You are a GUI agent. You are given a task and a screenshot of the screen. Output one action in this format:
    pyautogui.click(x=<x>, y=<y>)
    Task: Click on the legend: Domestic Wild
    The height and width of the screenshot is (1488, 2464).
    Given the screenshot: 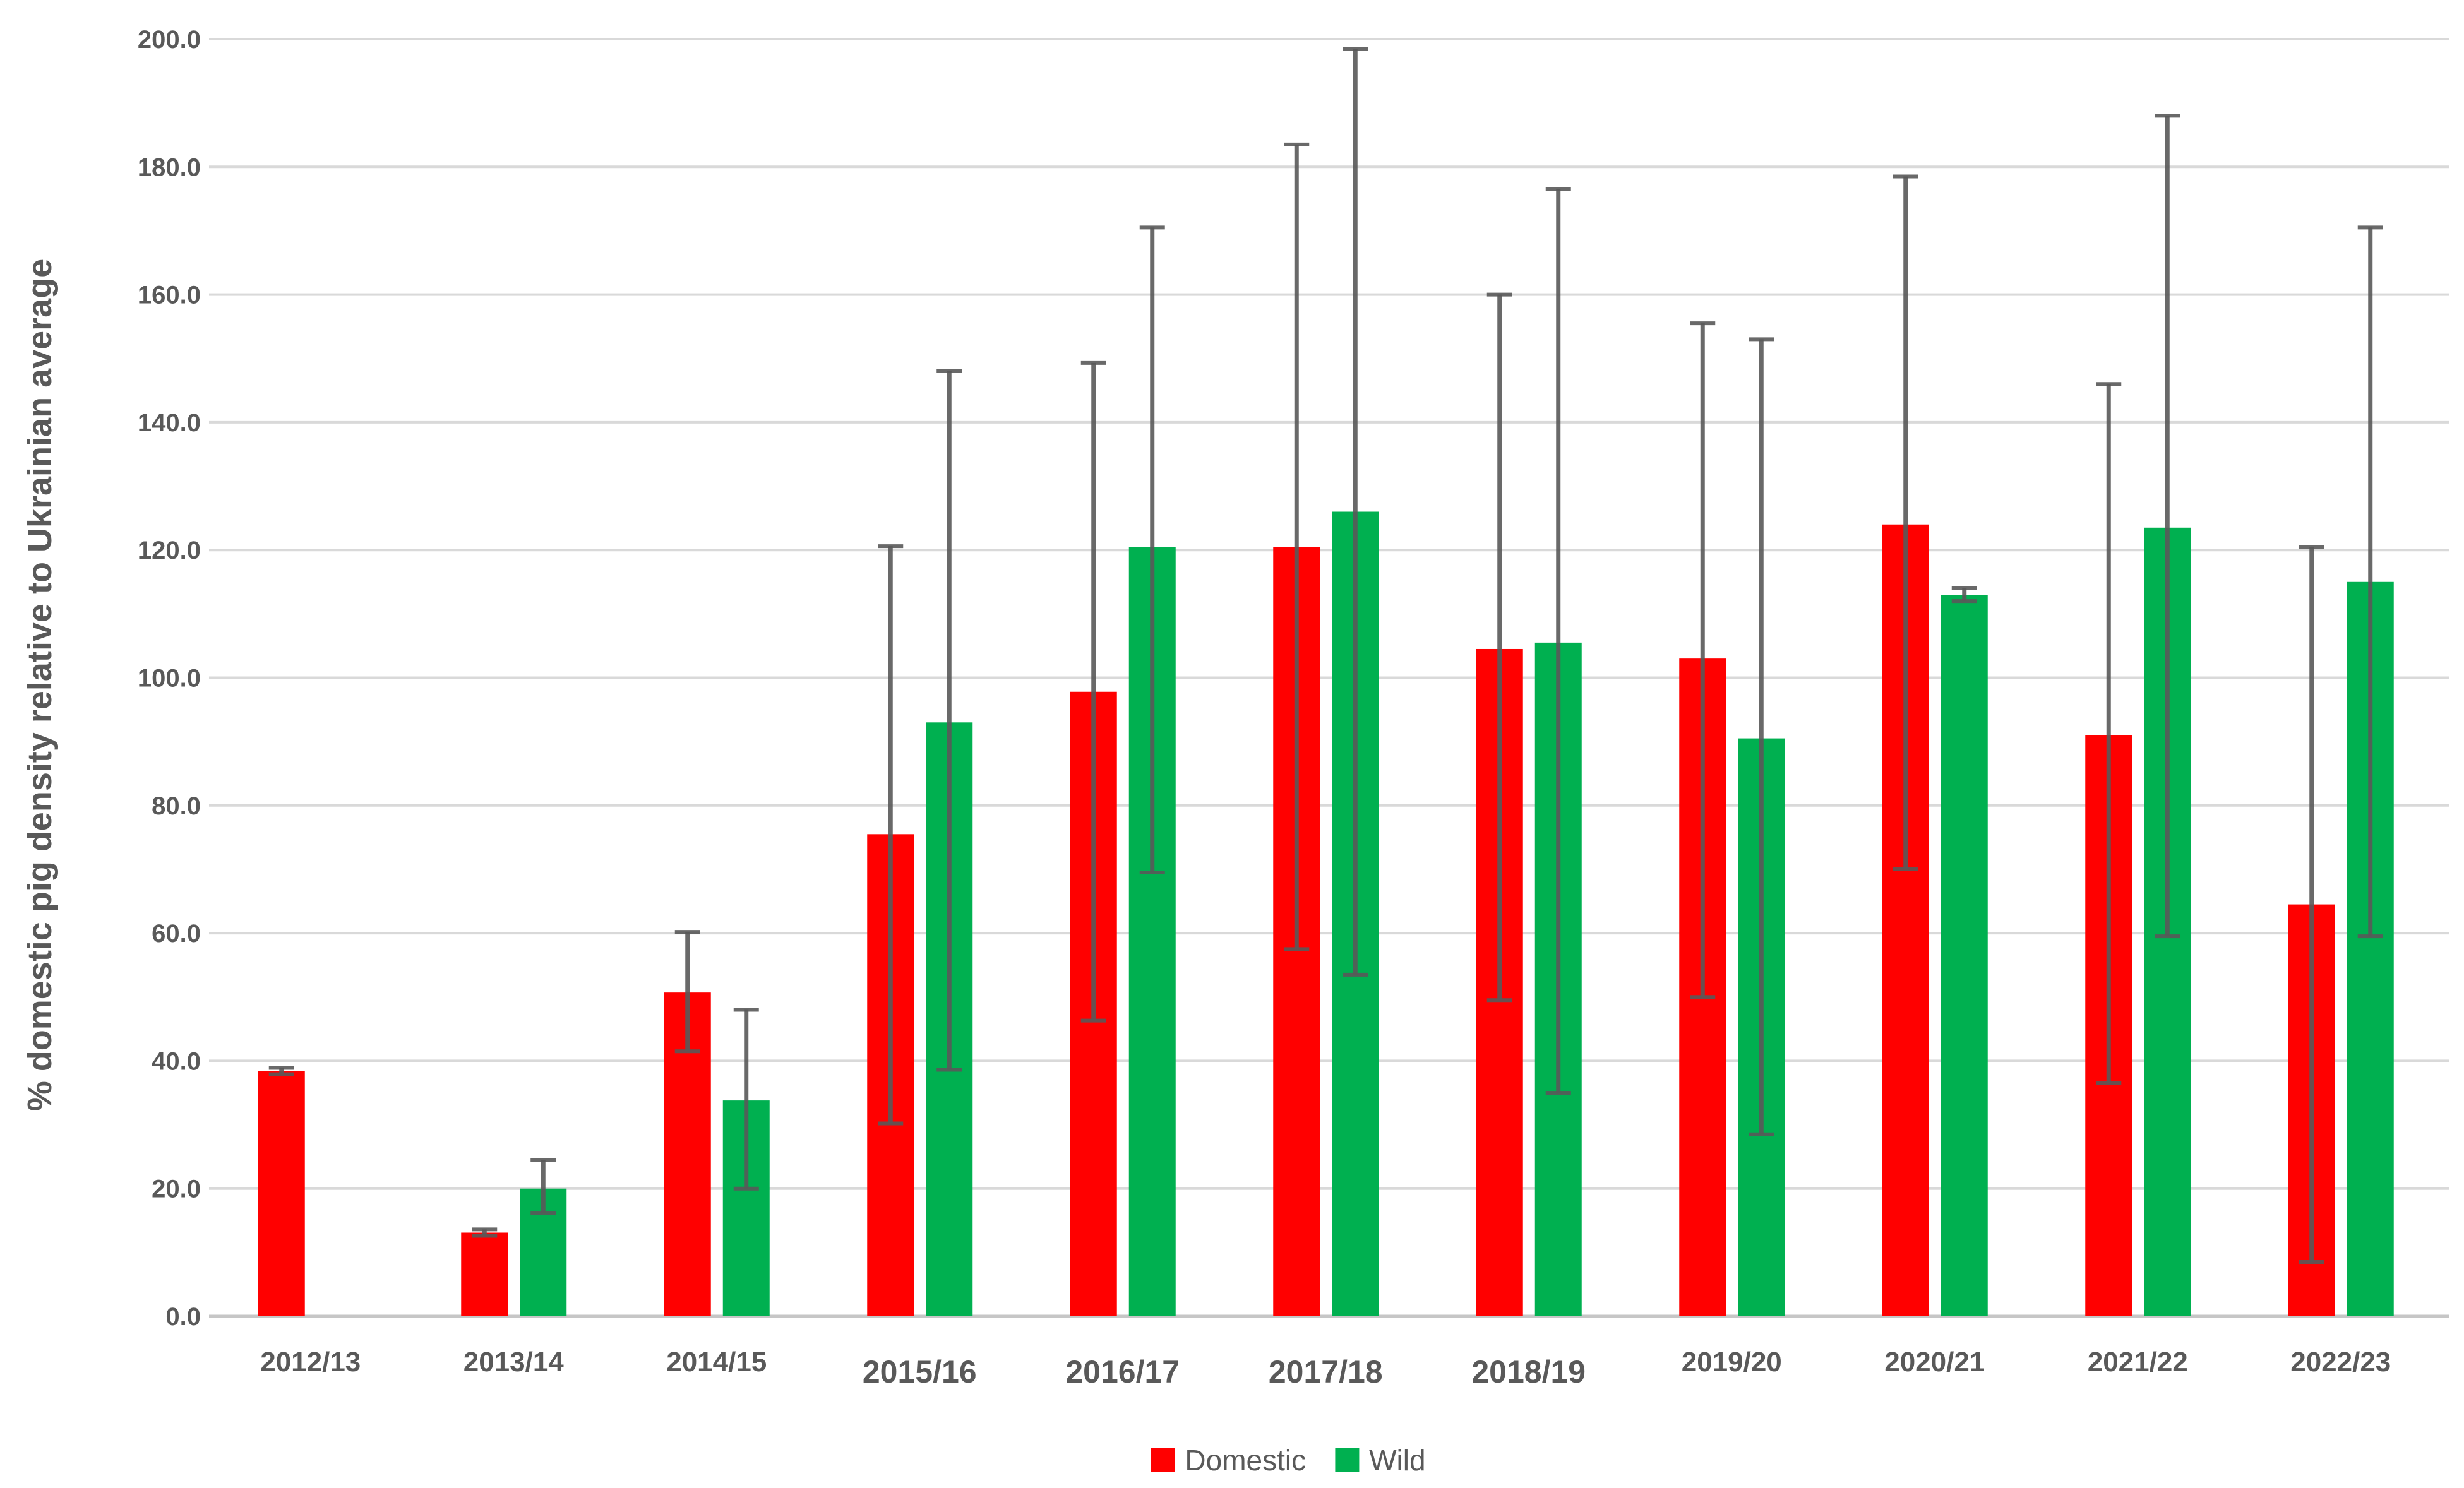 What is the action you would take?
    pyautogui.click(x=1288, y=1460)
    